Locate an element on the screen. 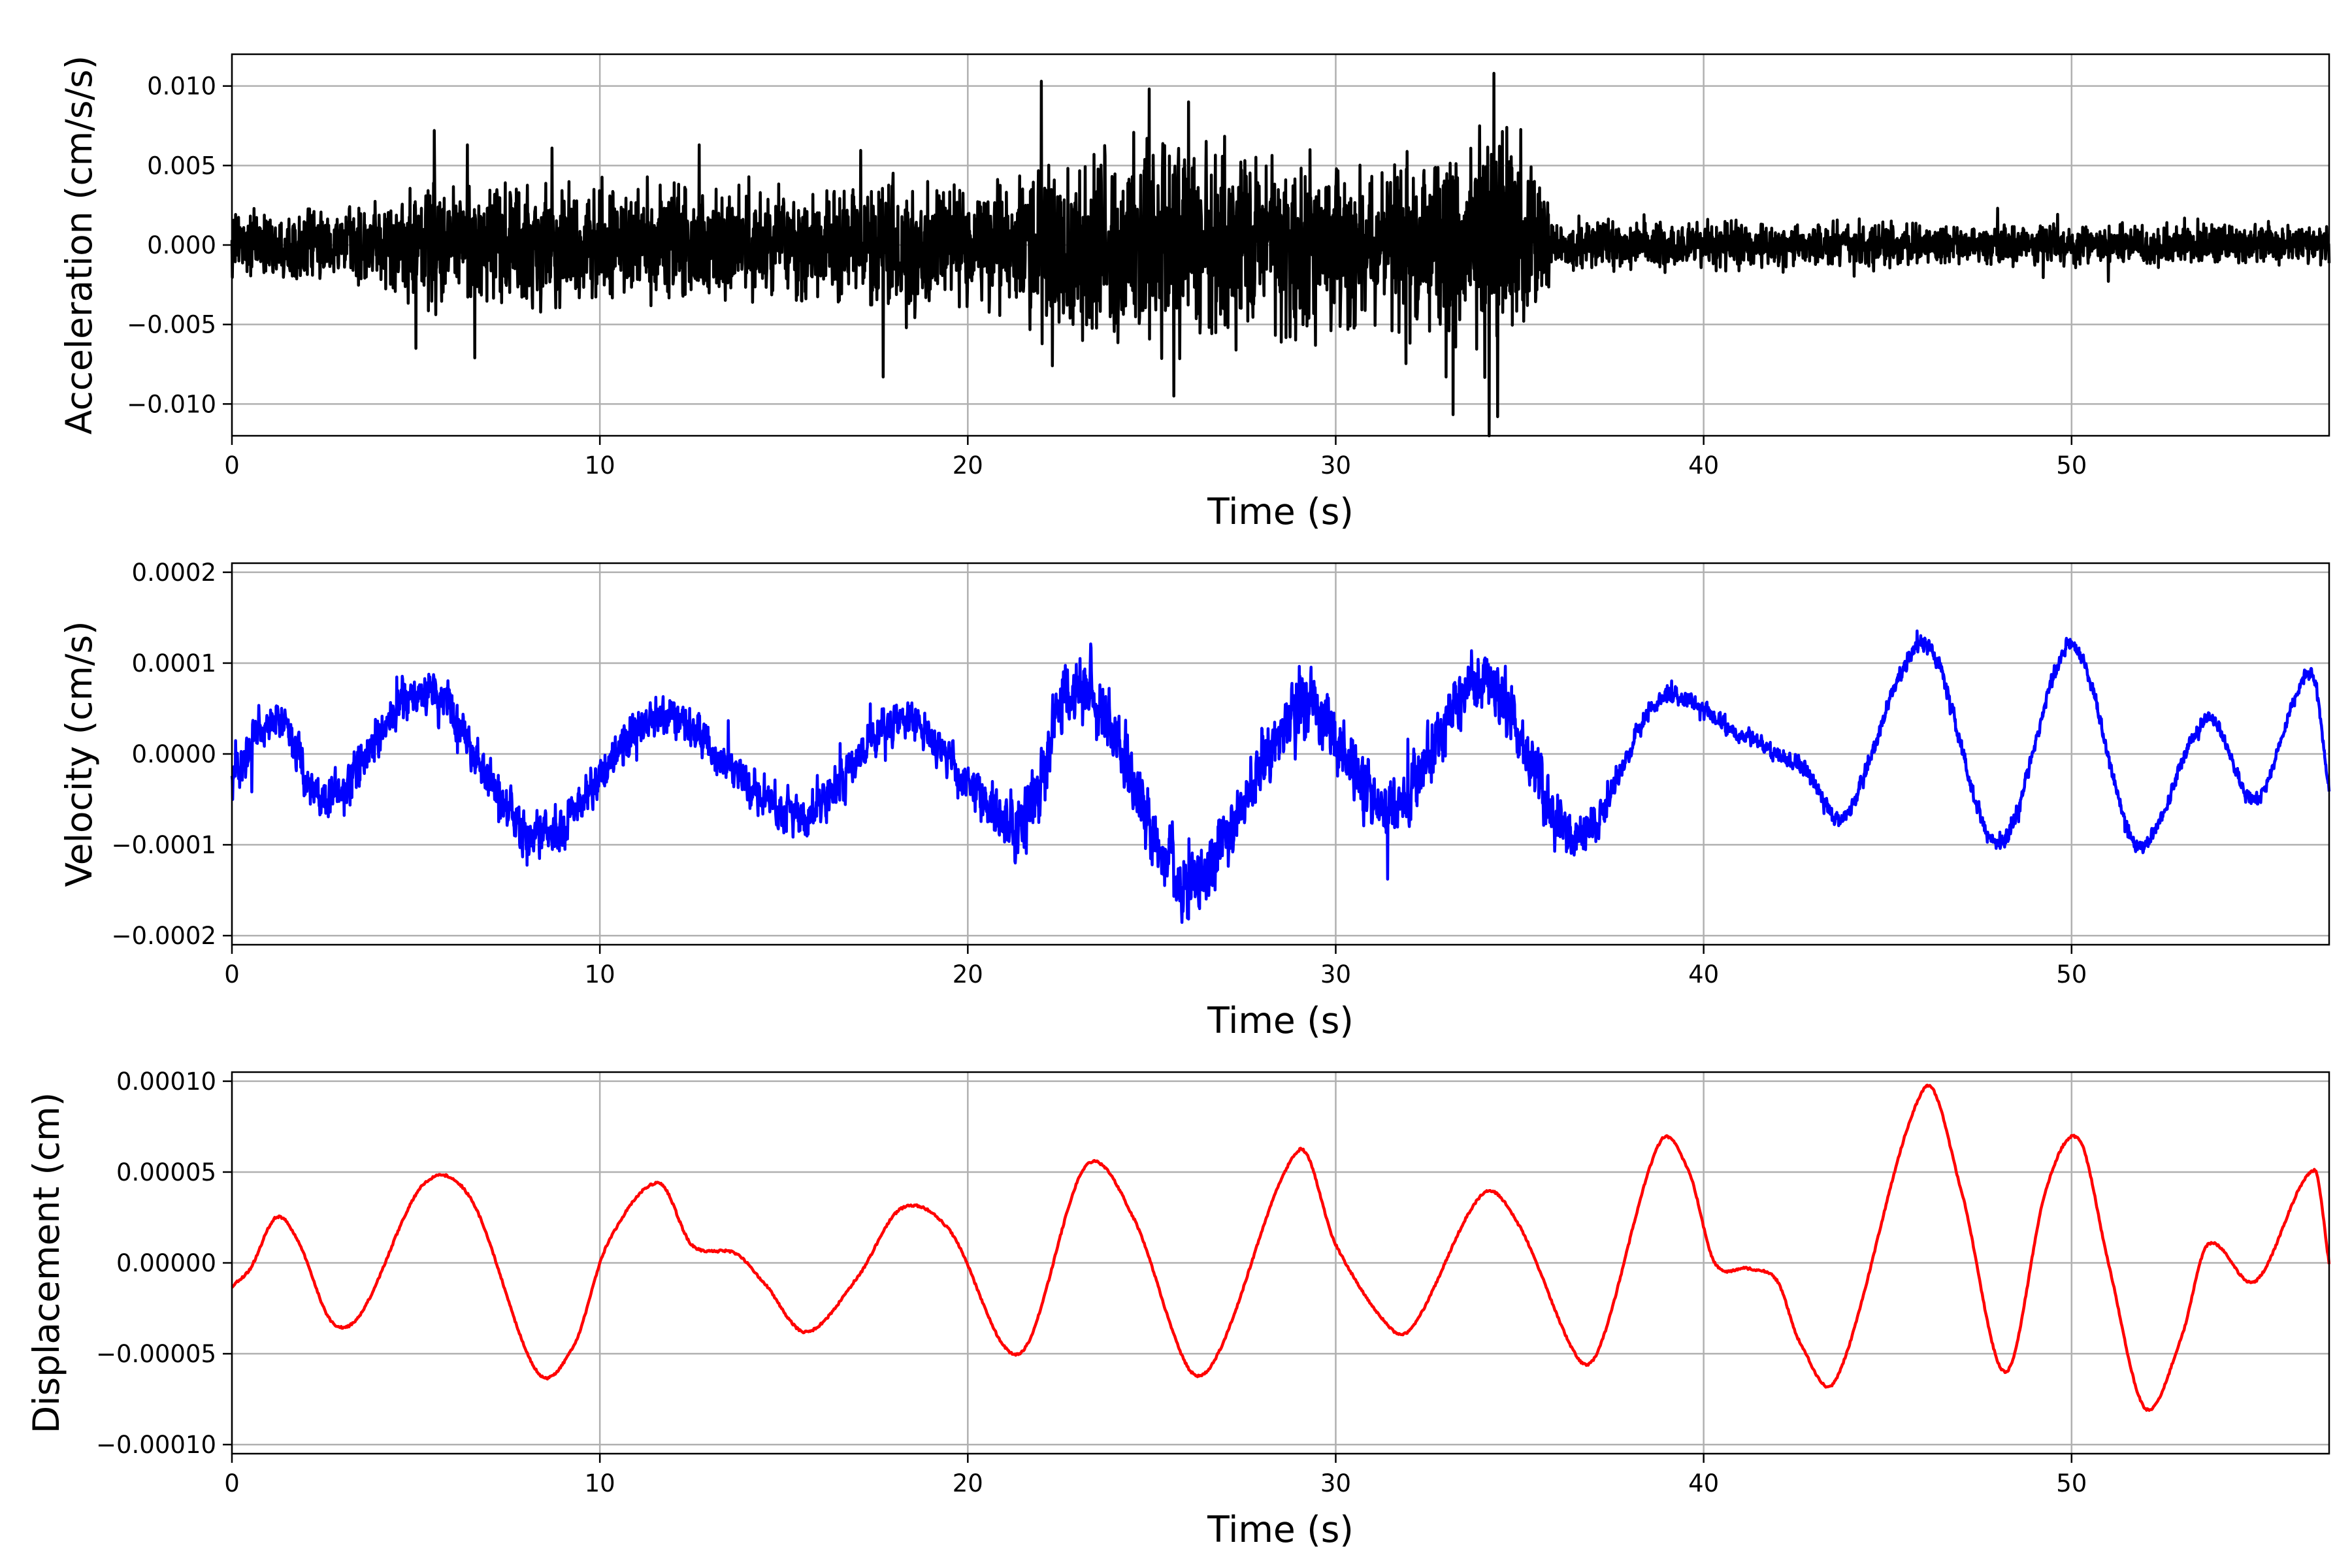 The width and height of the screenshot is (2352, 1568). acceleration-y-tick-label: −0.010 is located at coordinates (171, 404).